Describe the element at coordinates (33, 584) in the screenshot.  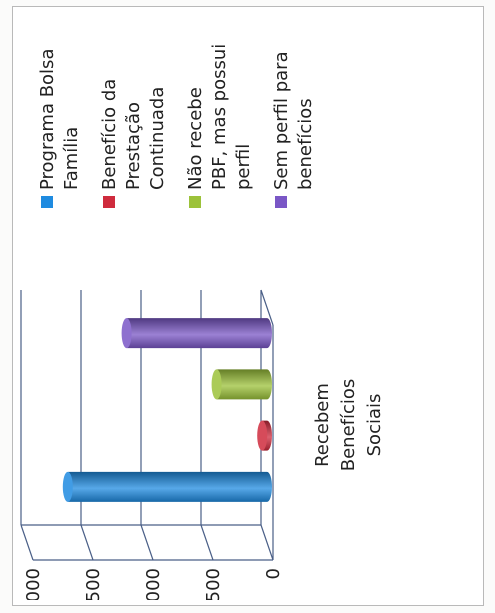
I see `y-tick-label: 2000` at that location.